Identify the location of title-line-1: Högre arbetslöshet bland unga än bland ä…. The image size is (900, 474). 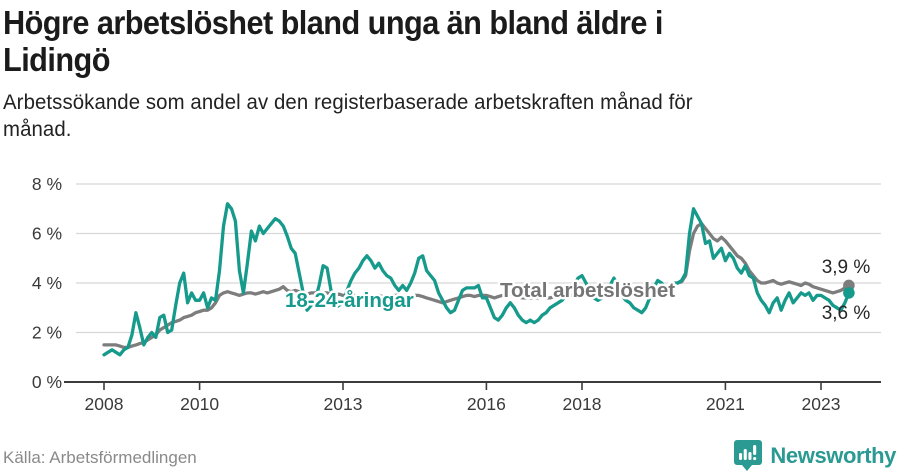
(333, 22).